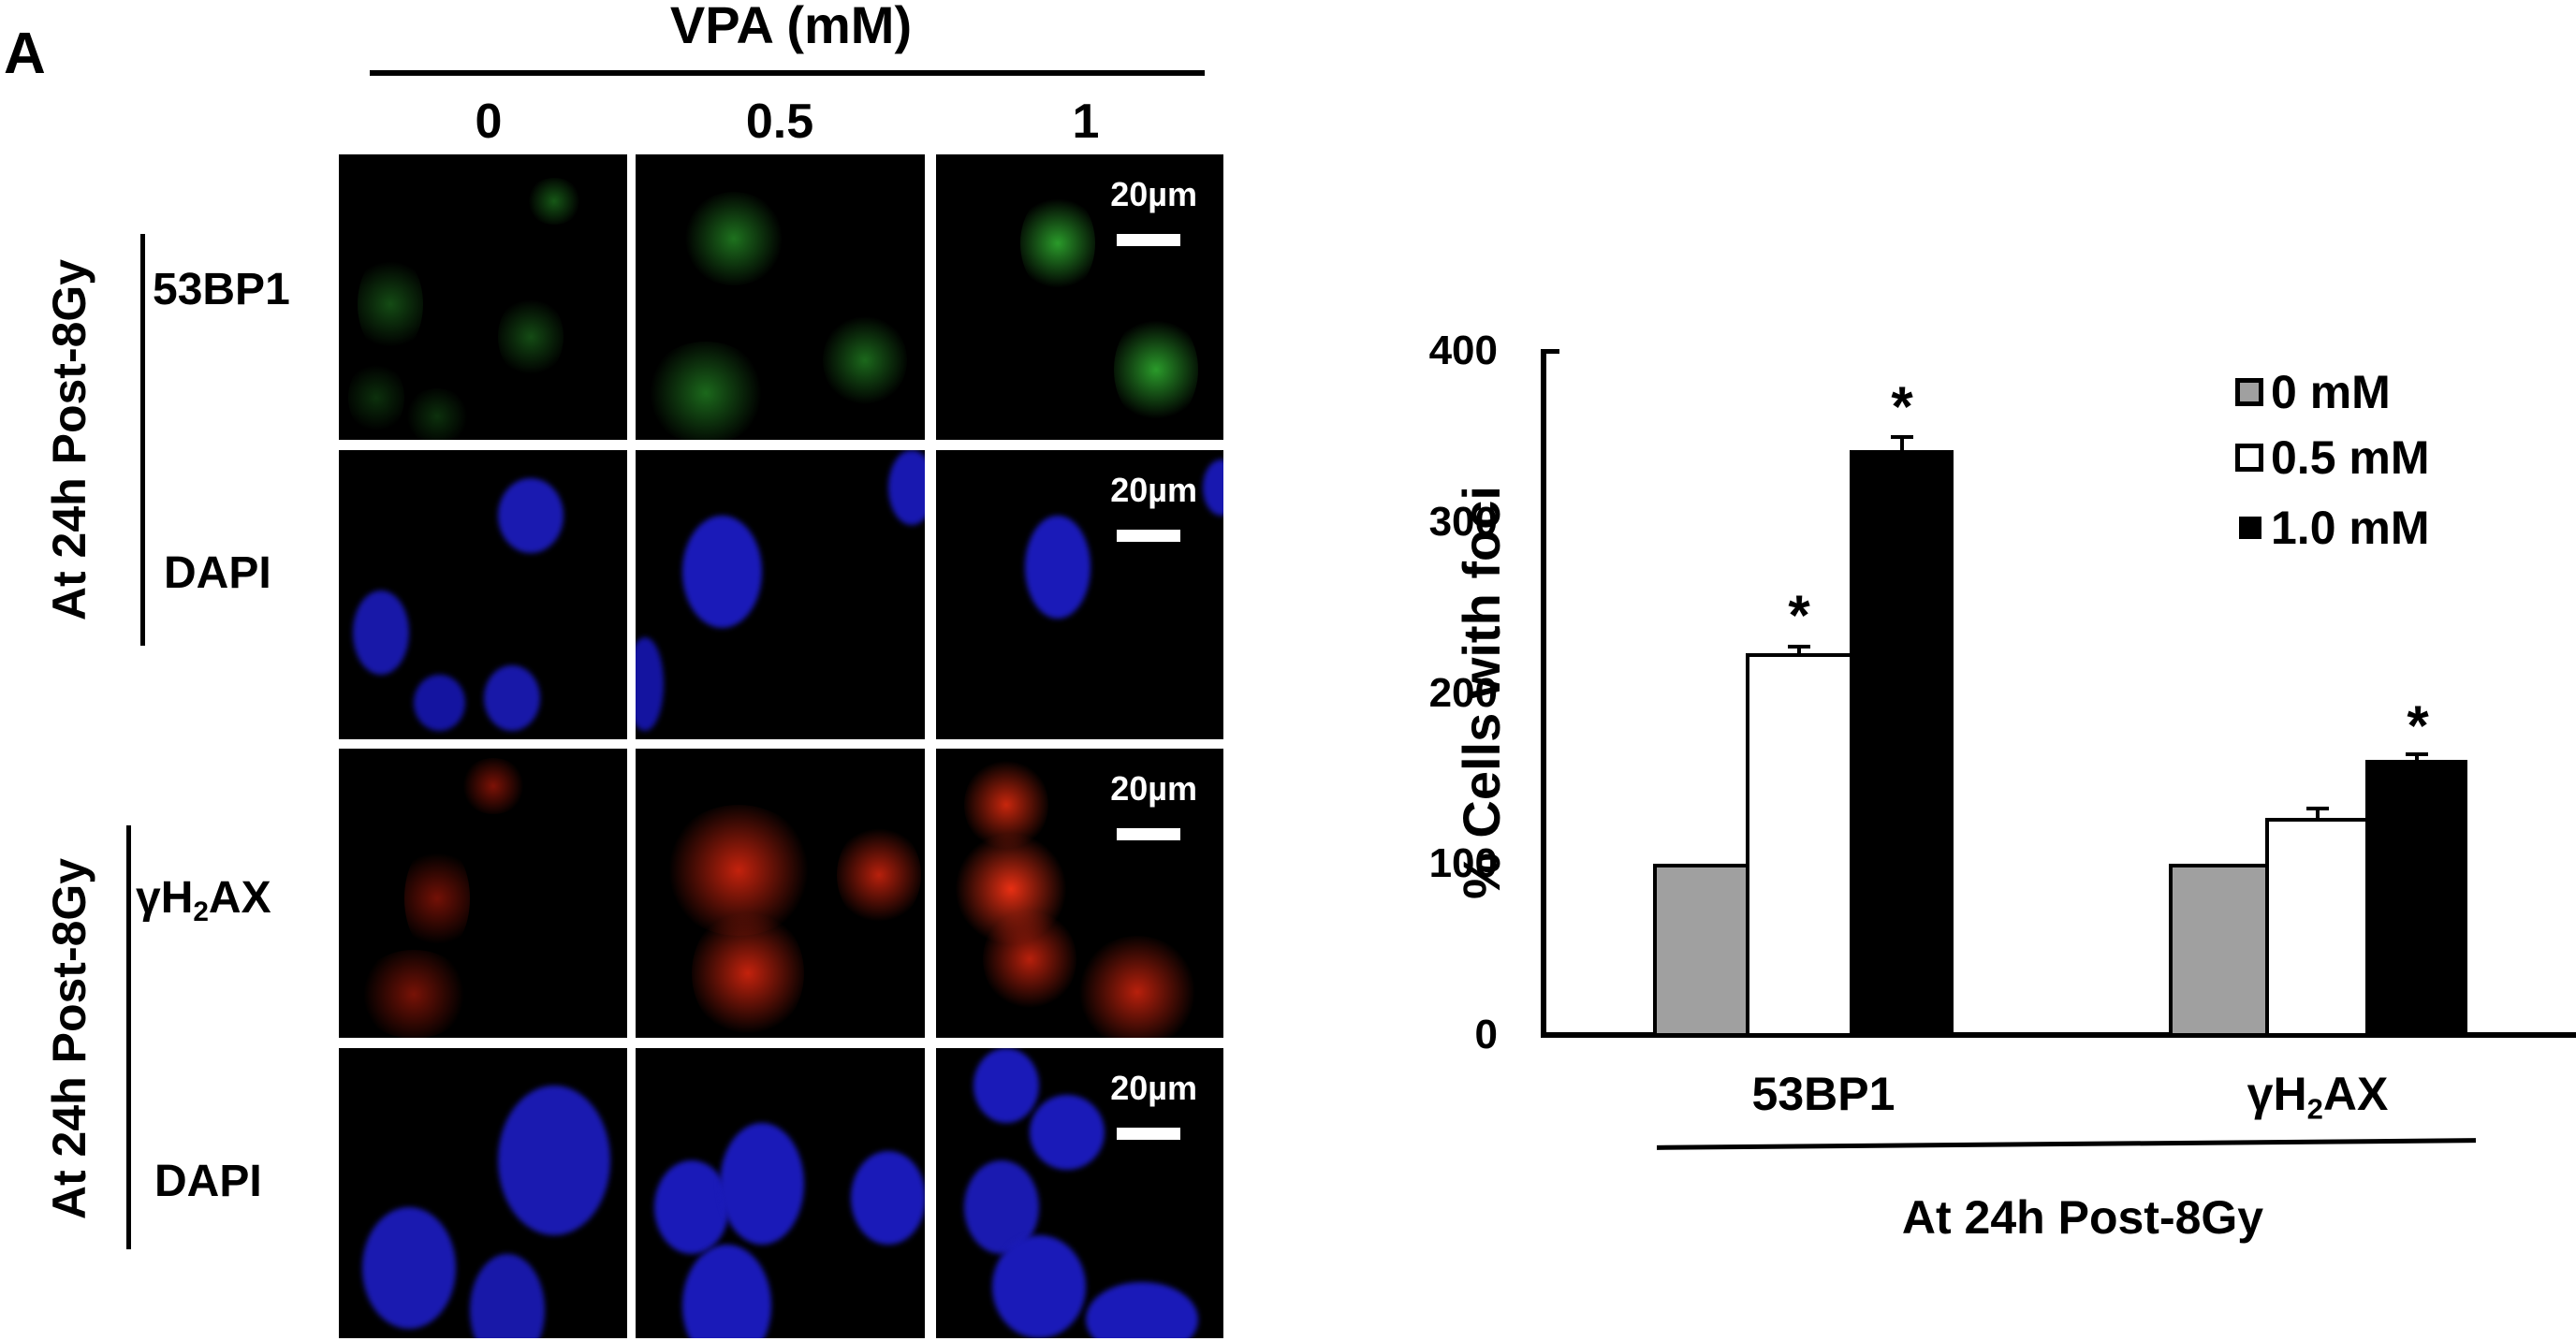 This screenshot has width=2576, height=1341. What do you see at coordinates (69, 1039) in the screenshot?
I see `group-label-2: At 24h Post-8Gy` at bounding box center [69, 1039].